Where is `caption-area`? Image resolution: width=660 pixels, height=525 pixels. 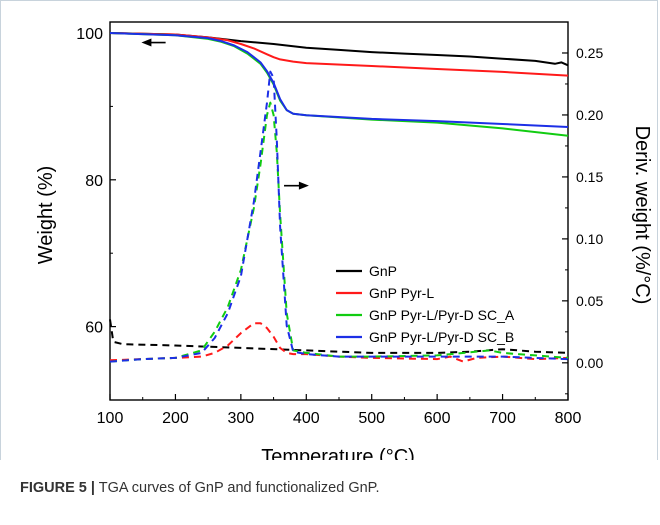
caption-area is located at coordinates (329, 491).